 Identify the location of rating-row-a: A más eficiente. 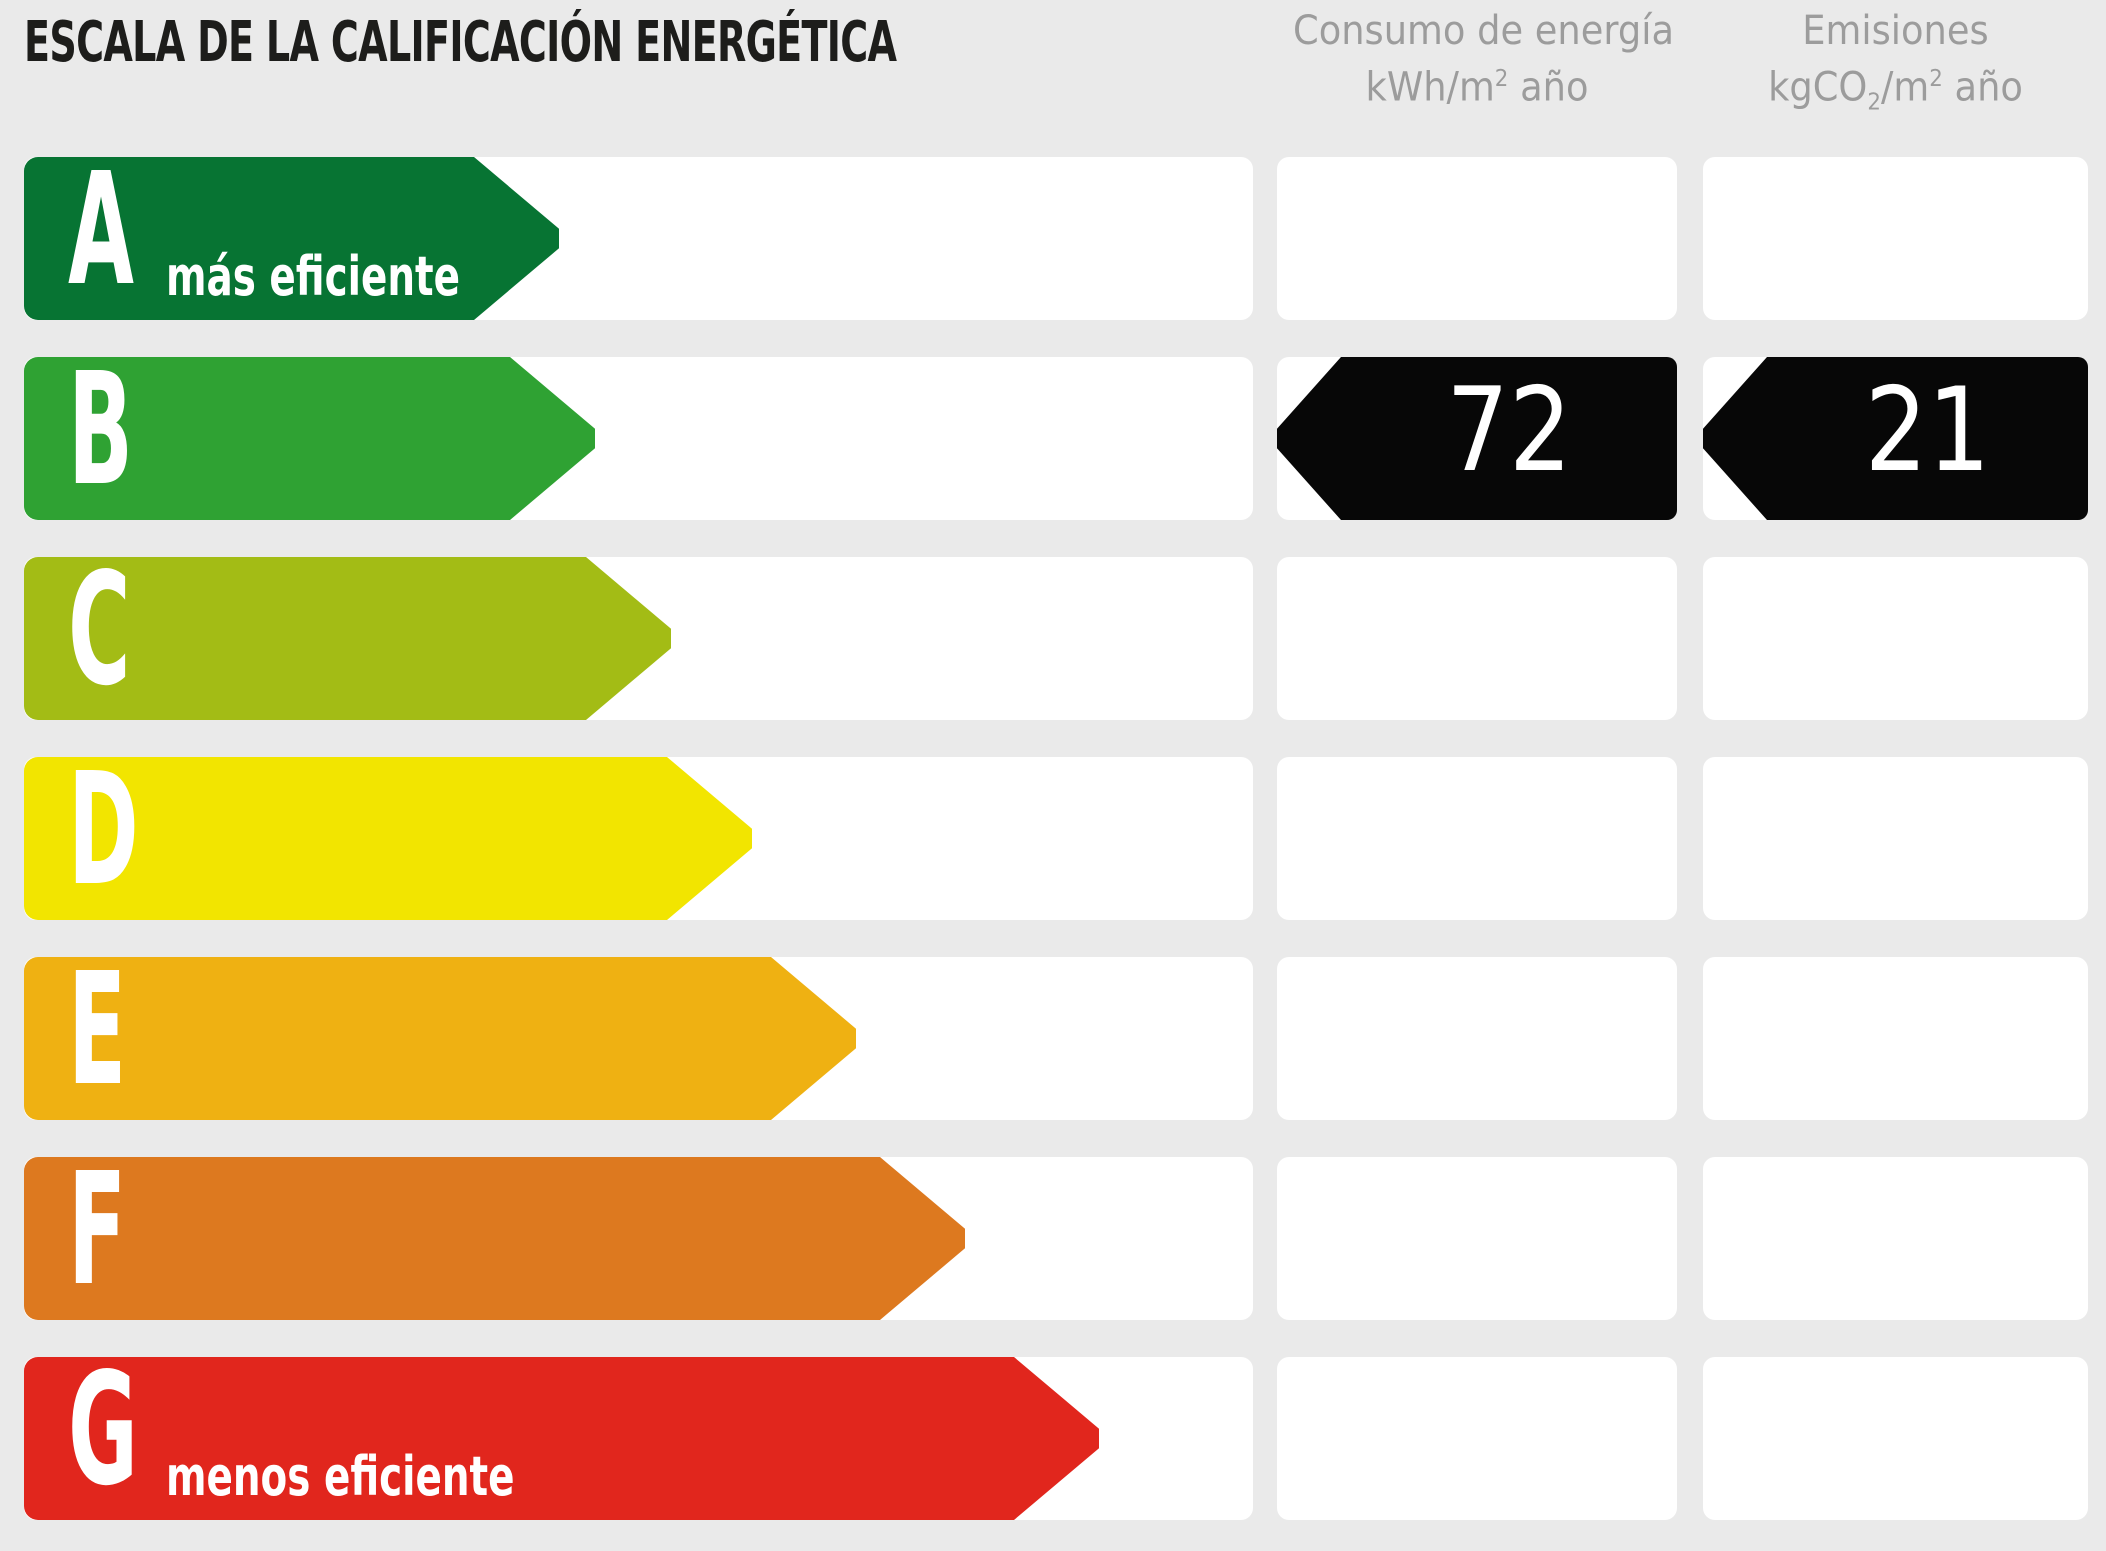
(1053, 238).